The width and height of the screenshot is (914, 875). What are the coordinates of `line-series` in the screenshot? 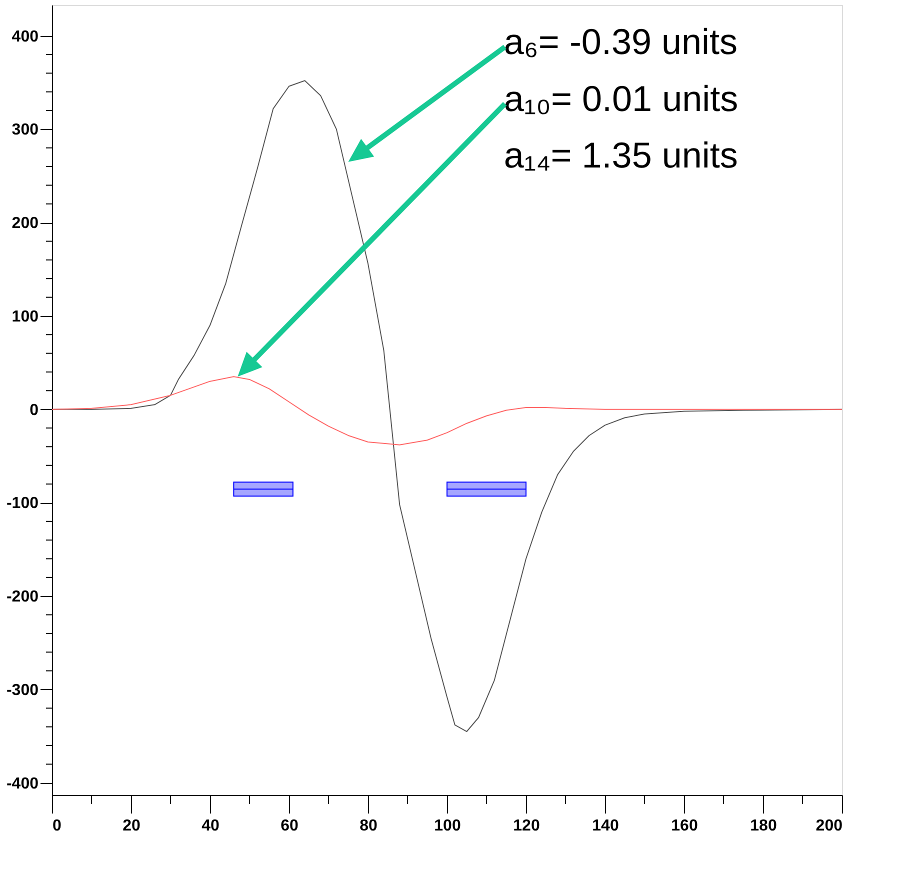 It's located at (447, 411).